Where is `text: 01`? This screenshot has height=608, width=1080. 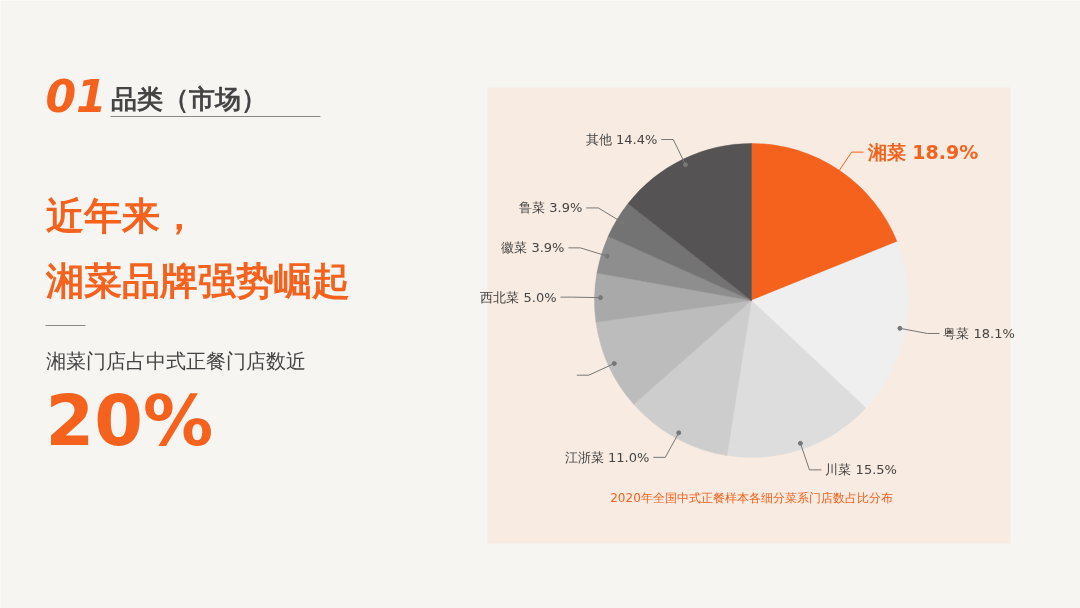
text: 01 is located at coordinates (76, 96).